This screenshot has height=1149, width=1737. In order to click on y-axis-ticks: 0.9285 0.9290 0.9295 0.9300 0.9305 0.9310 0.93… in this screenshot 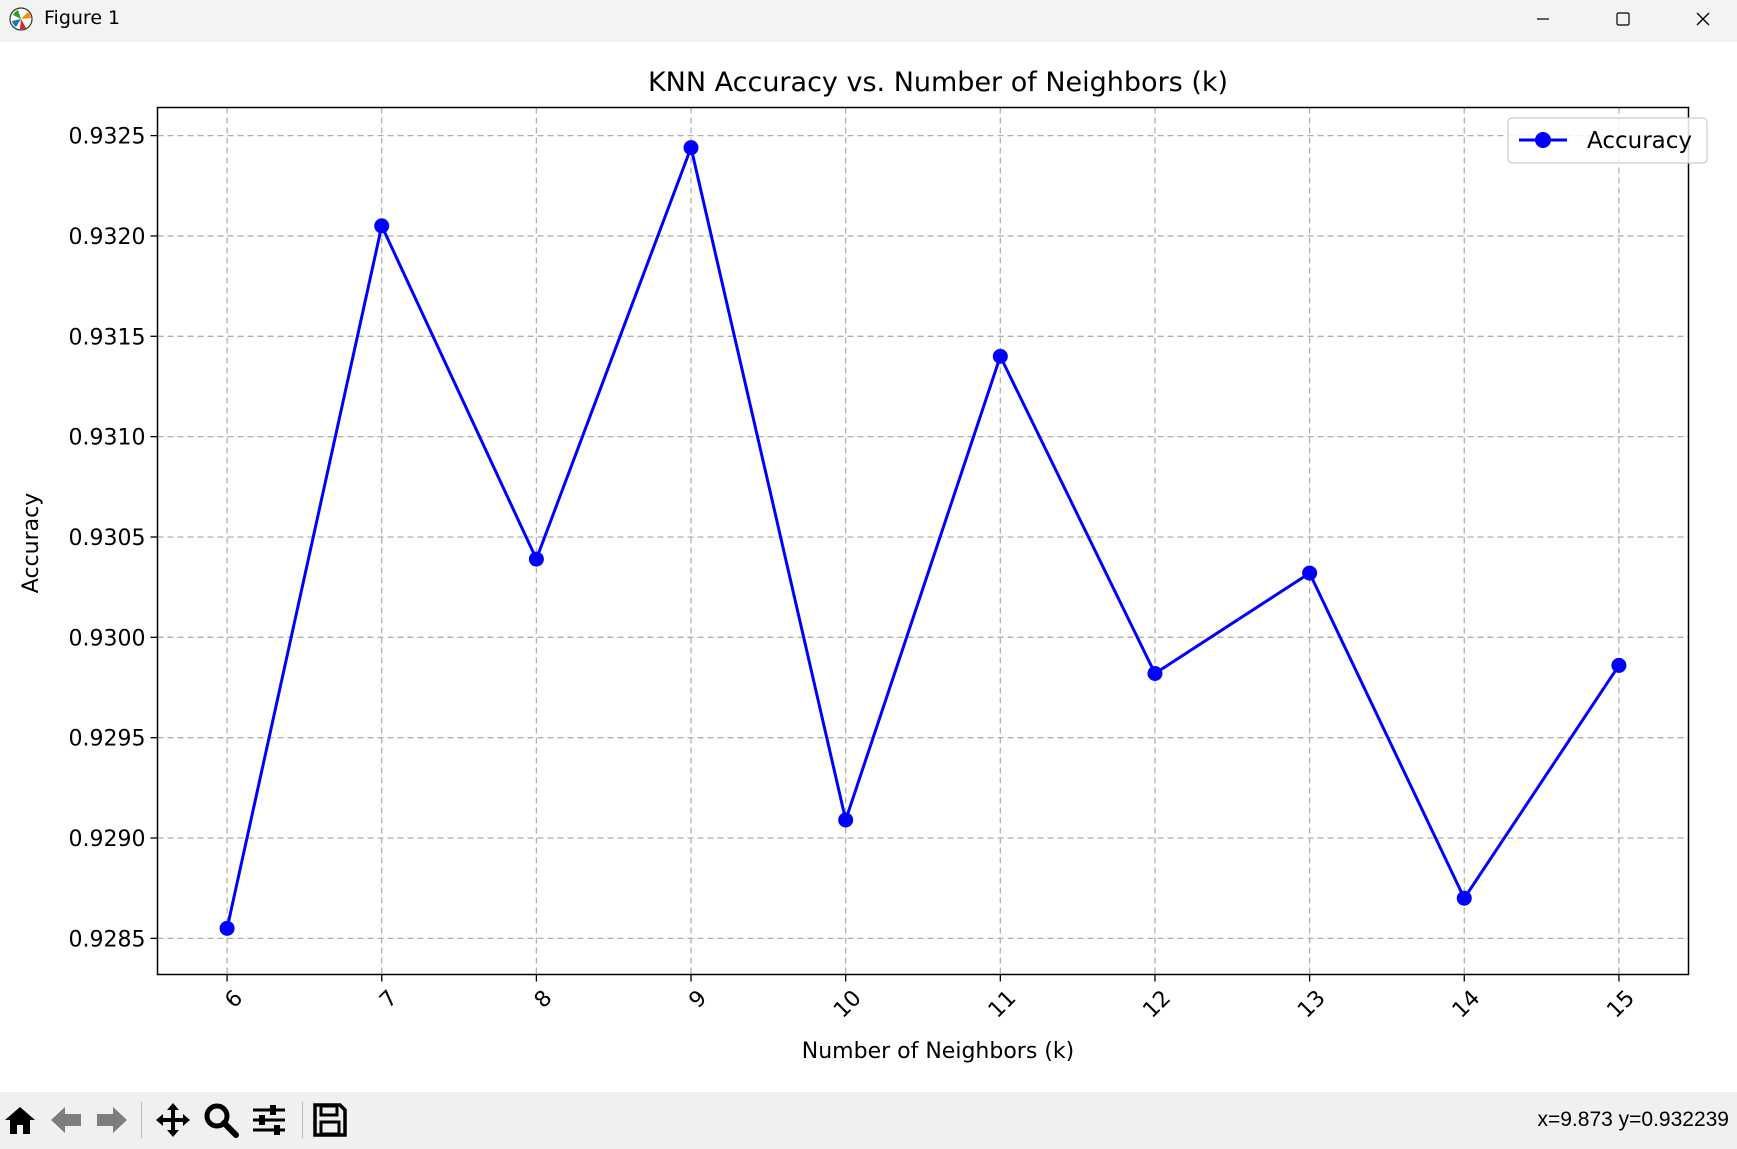, I will do `click(113, 538)`.